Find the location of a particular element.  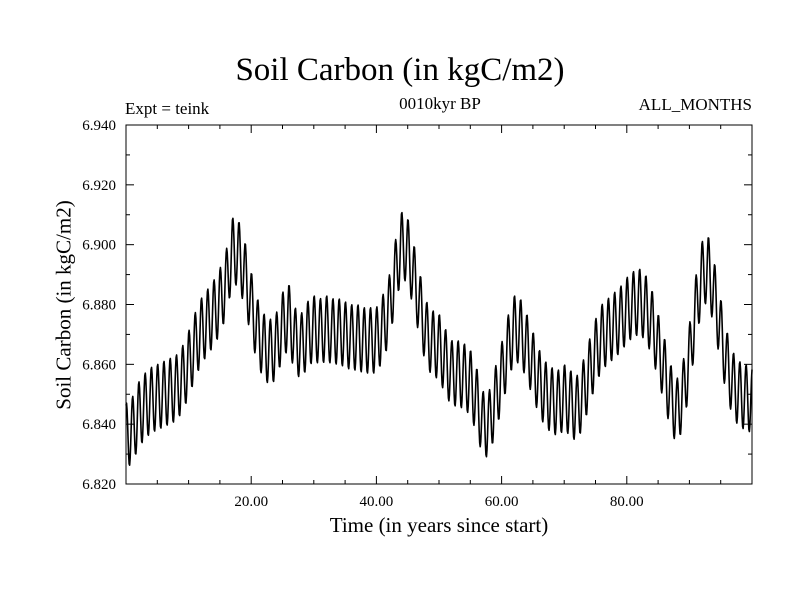

y-tick-label: 6.940 is located at coordinates (99, 126).